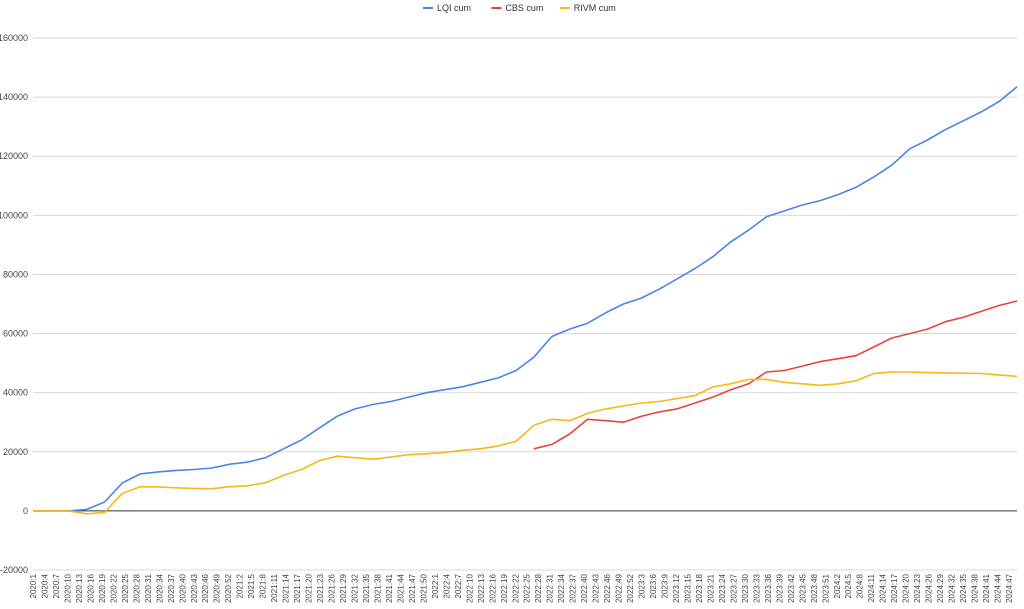 The width and height of the screenshot is (1024, 609). Describe the element at coordinates (240, 585) in the screenshot. I see `x-tick-label: 2021:2` at that location.